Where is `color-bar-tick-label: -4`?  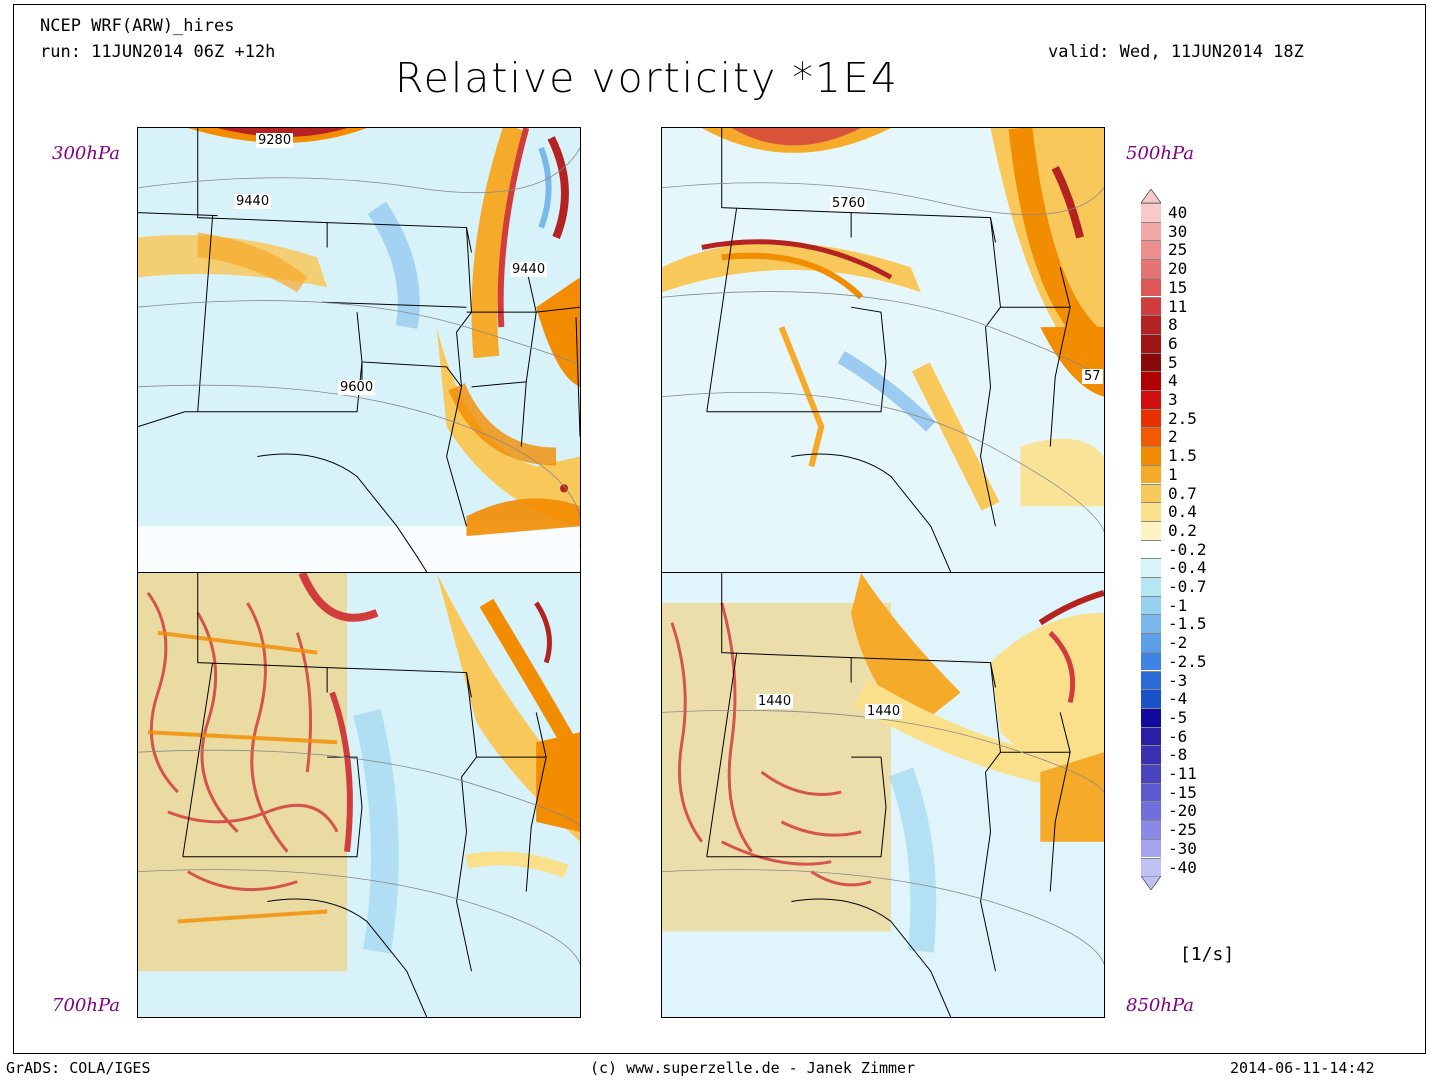 color-bar-tick-label: -4 is located at coordinates (1178, 699).